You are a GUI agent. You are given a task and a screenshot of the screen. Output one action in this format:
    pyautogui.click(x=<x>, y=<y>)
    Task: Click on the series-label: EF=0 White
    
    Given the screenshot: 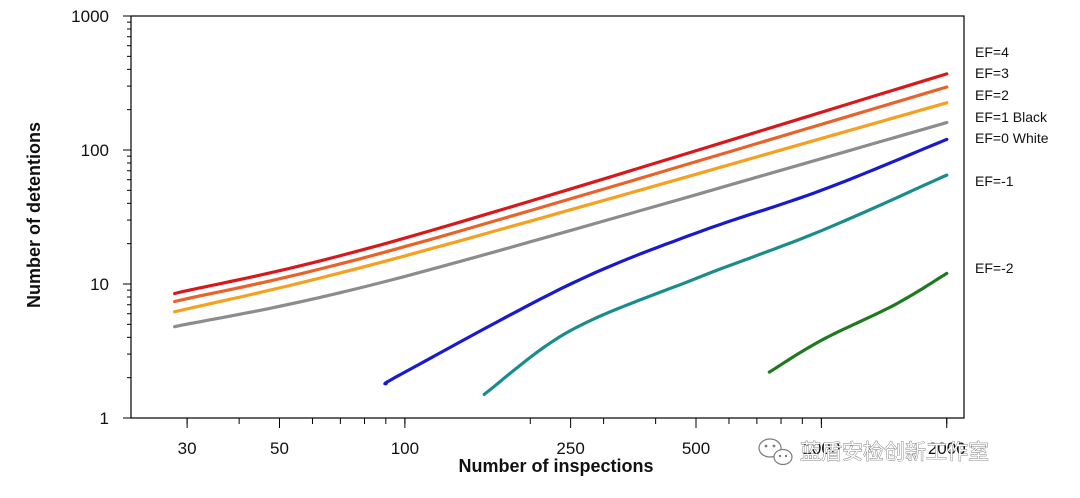 What is the action you would take?
    pyautogui.click(x=1012, y=138)
    